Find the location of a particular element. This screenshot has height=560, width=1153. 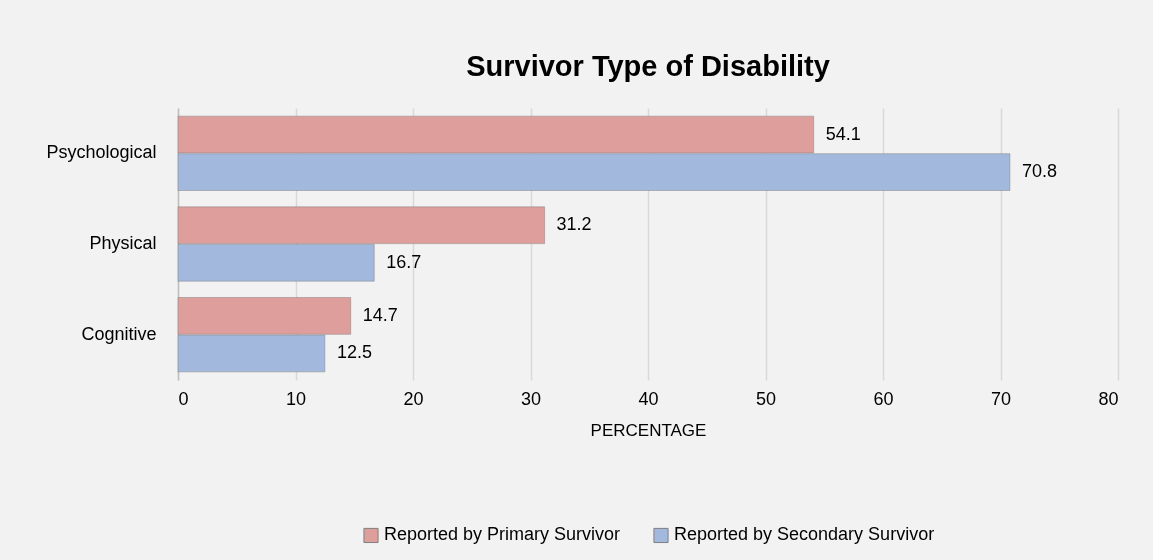

x-tick-label: 10 is located at coordinates (296, 398).